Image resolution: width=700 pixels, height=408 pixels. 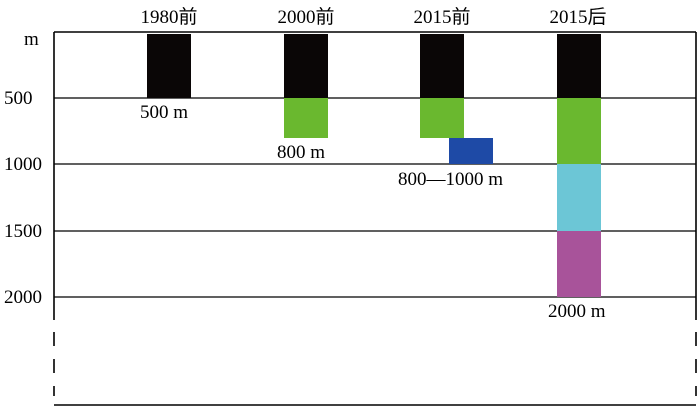 I want to click on y-axis-unit-label: m, so click(x=31, y=39).